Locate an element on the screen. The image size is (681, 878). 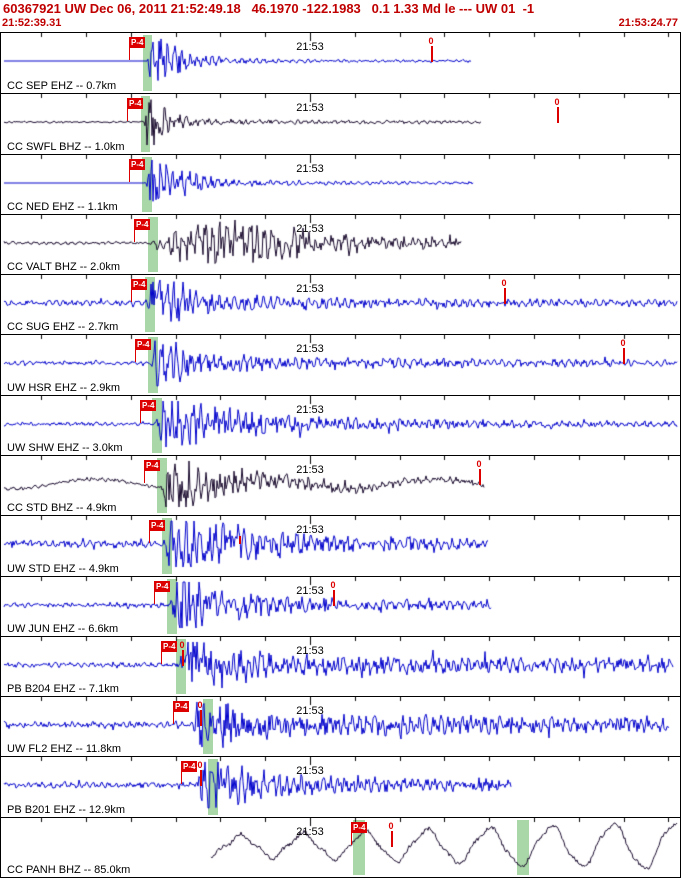
trace-row-cc-swfl-bhz: 21:53 P-4 0 CC SWFL BHZ -- 1.0km is located at coordinates (340, 123).